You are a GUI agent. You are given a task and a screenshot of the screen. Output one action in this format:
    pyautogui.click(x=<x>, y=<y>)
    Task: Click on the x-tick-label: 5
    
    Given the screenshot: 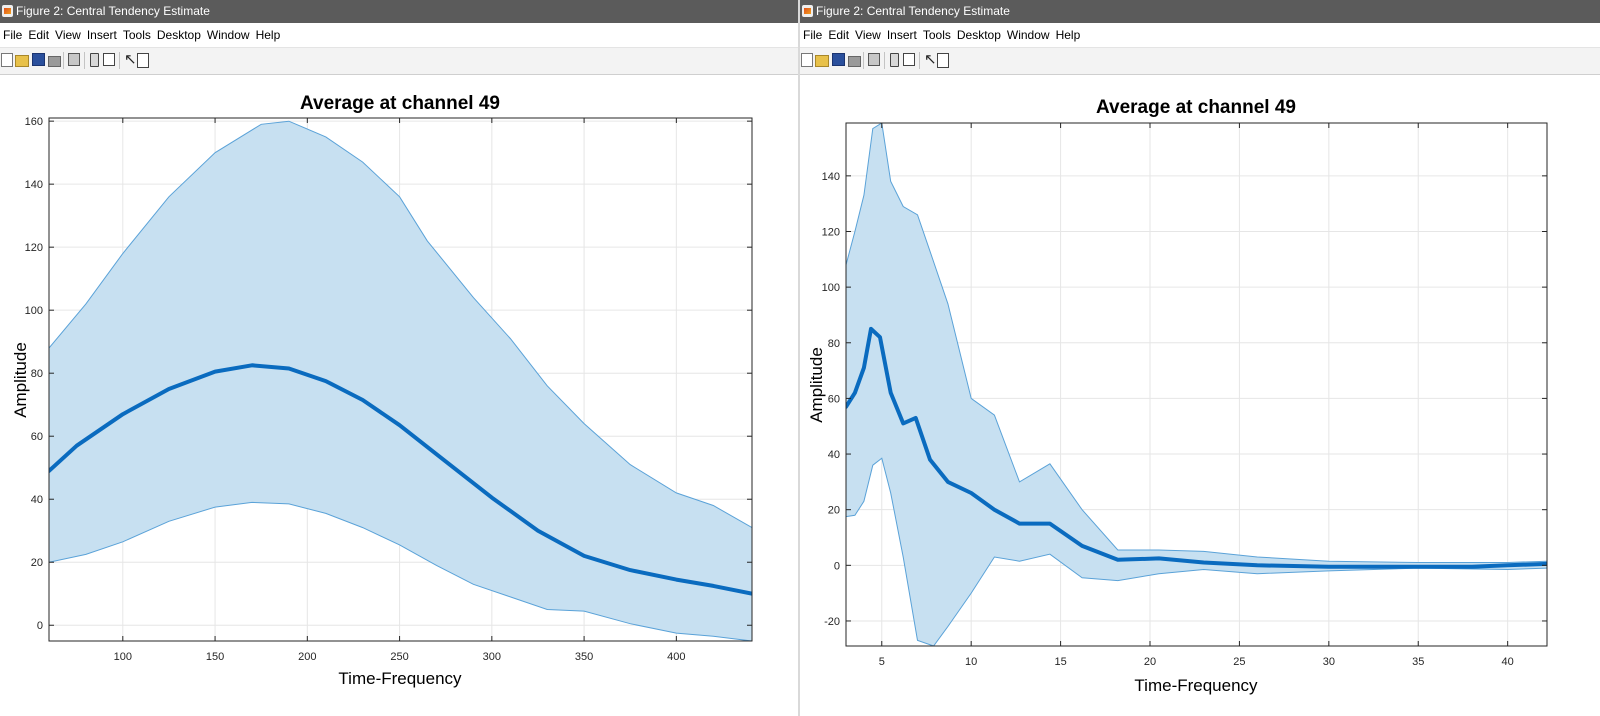 What is the action you would take?
    pyautogui.click(x=882, y=662)
    